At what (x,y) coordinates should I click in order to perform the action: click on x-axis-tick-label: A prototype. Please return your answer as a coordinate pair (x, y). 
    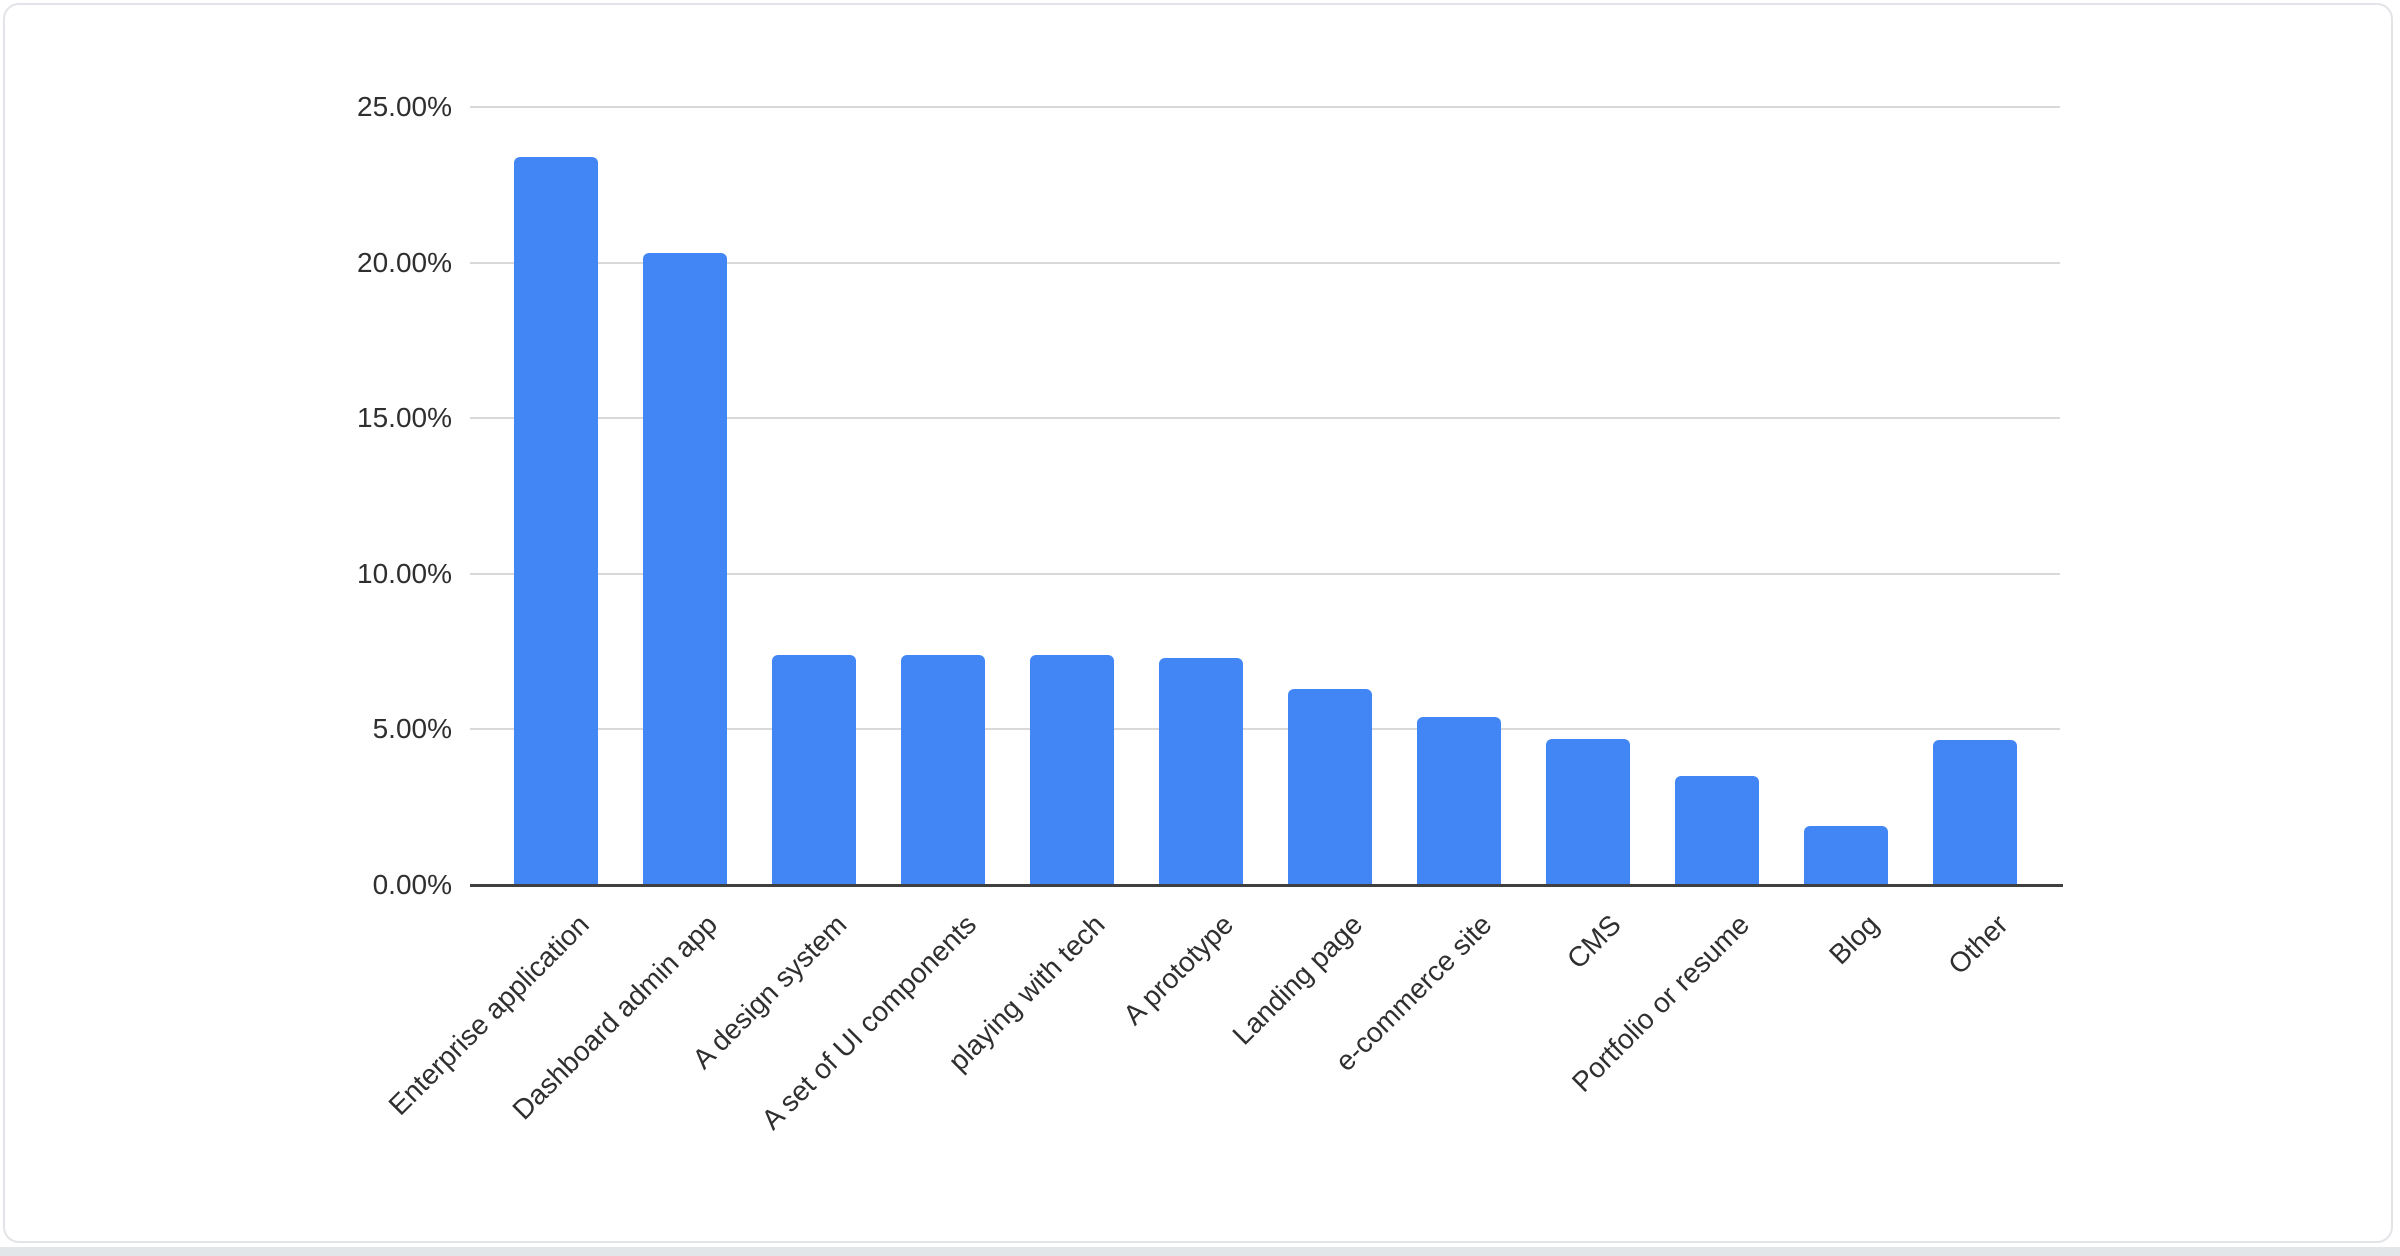
    Looking at the image, I should click on (1178, 969).